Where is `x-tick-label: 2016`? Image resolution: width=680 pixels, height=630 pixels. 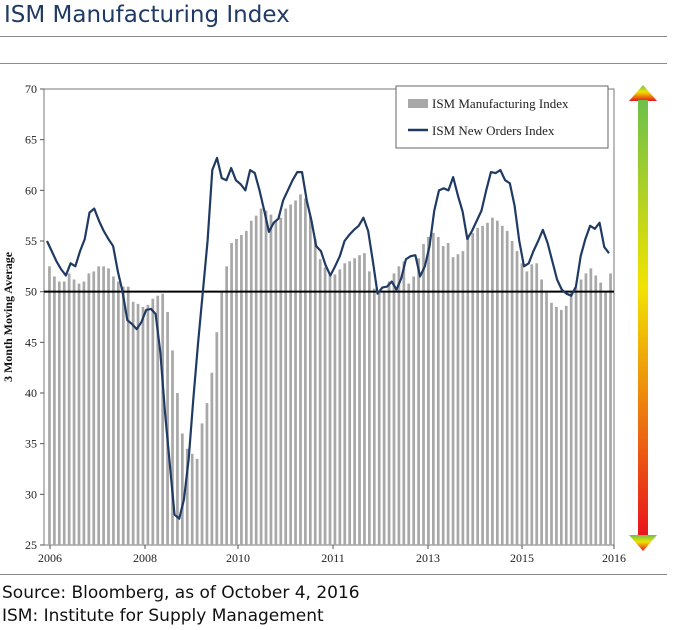
x-tick-label: 2016 is located at coordinates (614, 558).